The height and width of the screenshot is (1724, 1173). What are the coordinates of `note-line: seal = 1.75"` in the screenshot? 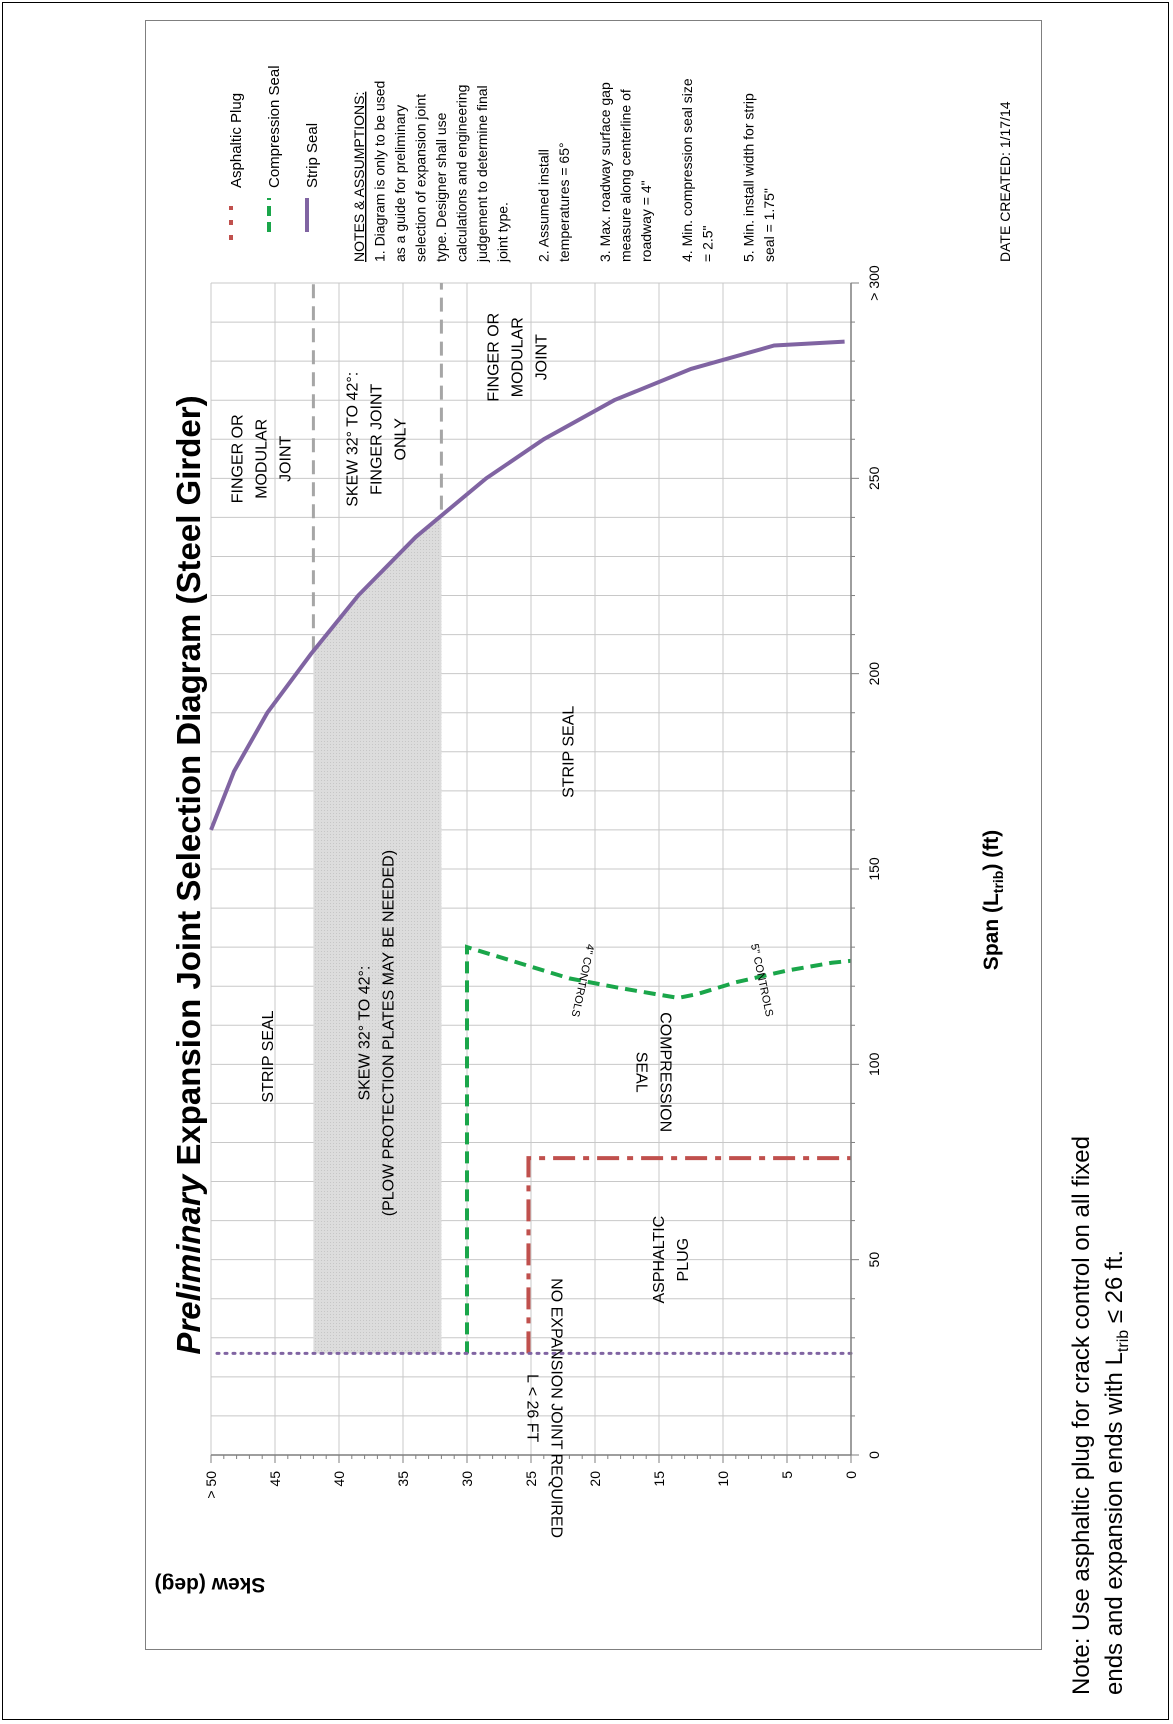 It's located at (769, 225).